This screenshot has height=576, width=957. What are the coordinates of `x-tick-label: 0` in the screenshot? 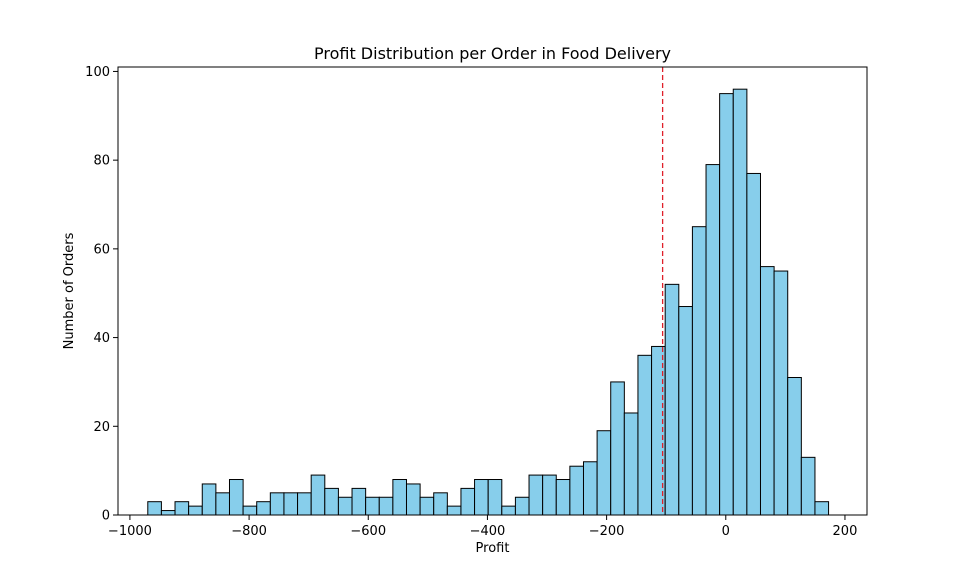 It's located at (726, 531).